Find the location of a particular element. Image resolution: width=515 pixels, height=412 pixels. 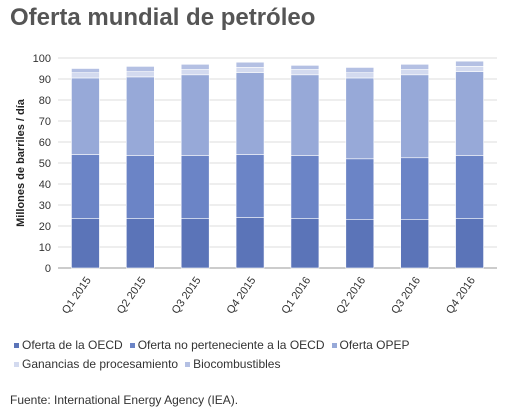

legend-item: Biocombustibles is located at coordinates (232, 364).